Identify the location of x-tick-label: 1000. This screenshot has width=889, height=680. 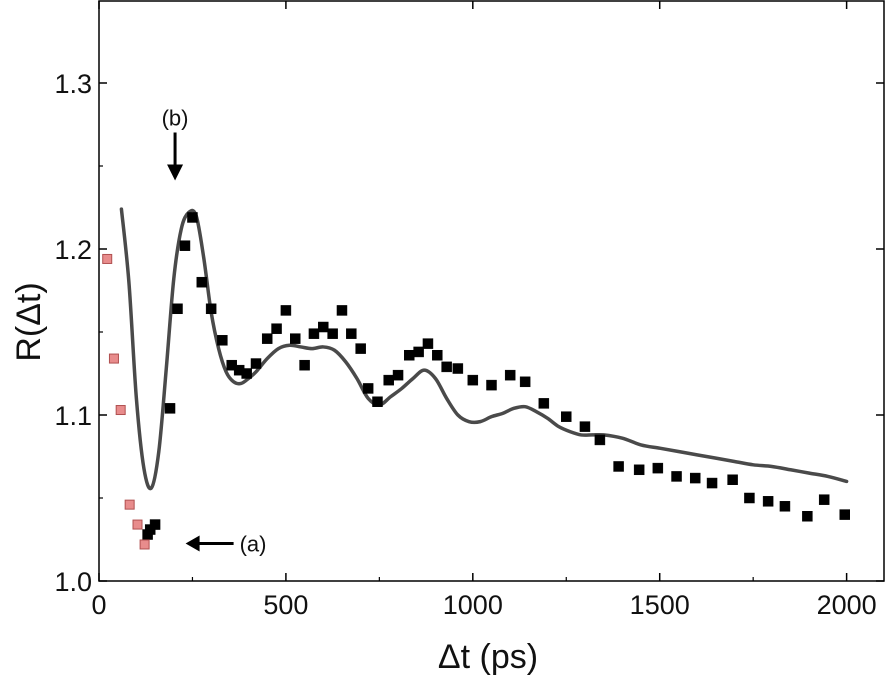
(473, 605).